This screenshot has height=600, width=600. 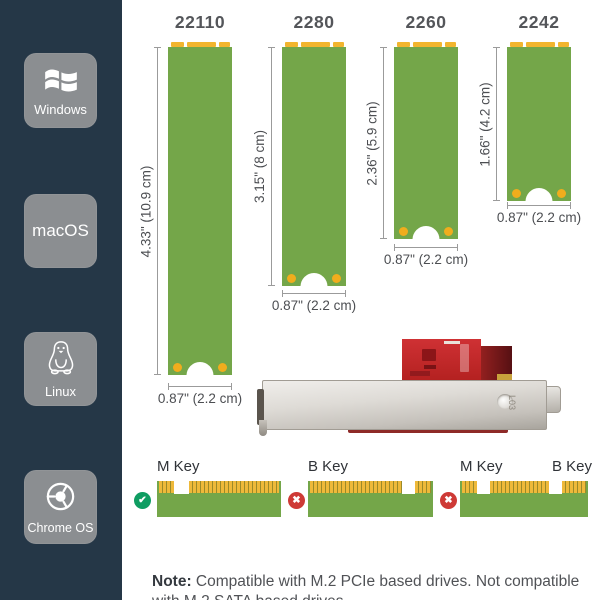 What do you see at coordinates (372, 143) in the screenshot?
I see `drive-2260-length-label: 2.36" (5.9 cm)` at bounding box center [372, 143].